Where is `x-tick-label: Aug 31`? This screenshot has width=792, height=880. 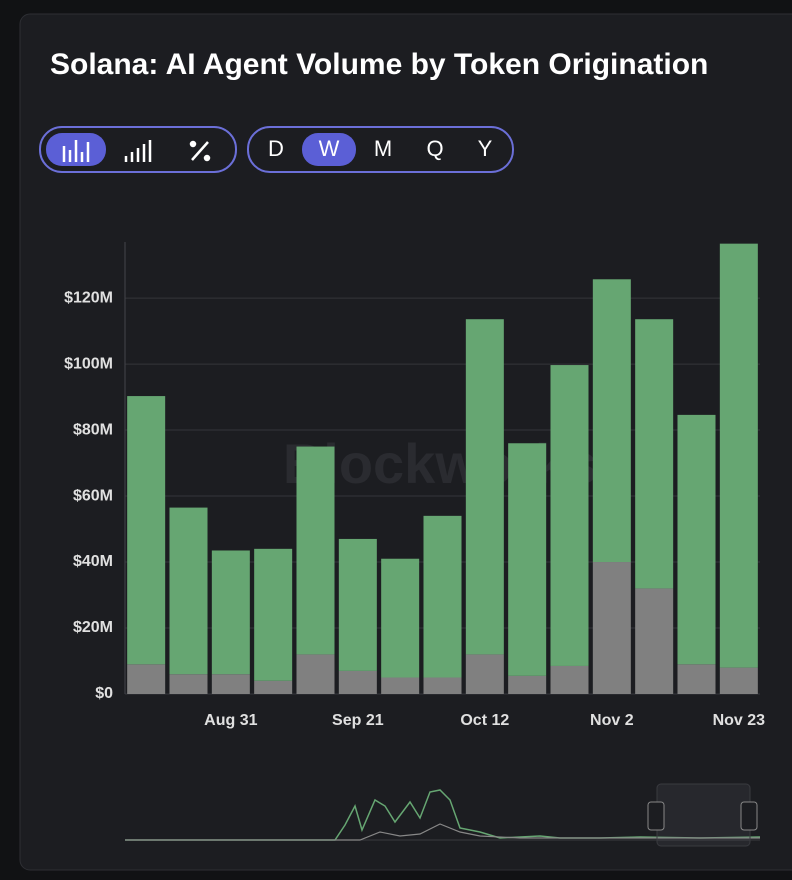 x-tick-label: Aug 31 is located at coordinates (230, 720).